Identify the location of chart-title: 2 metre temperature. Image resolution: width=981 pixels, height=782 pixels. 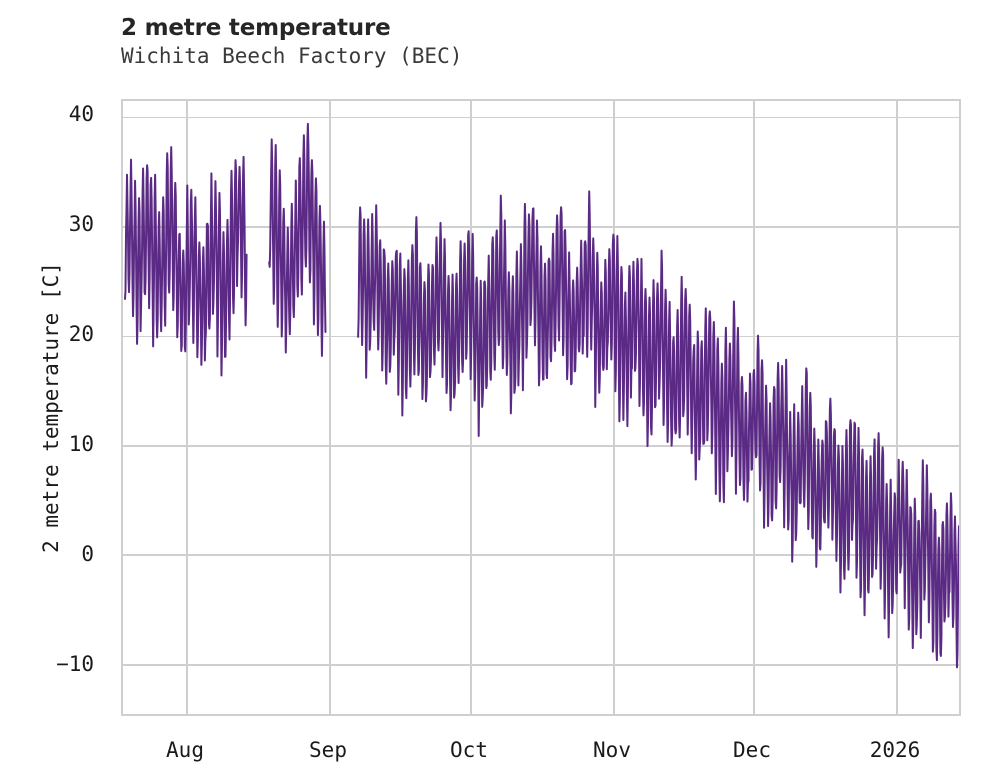
(256, 28).